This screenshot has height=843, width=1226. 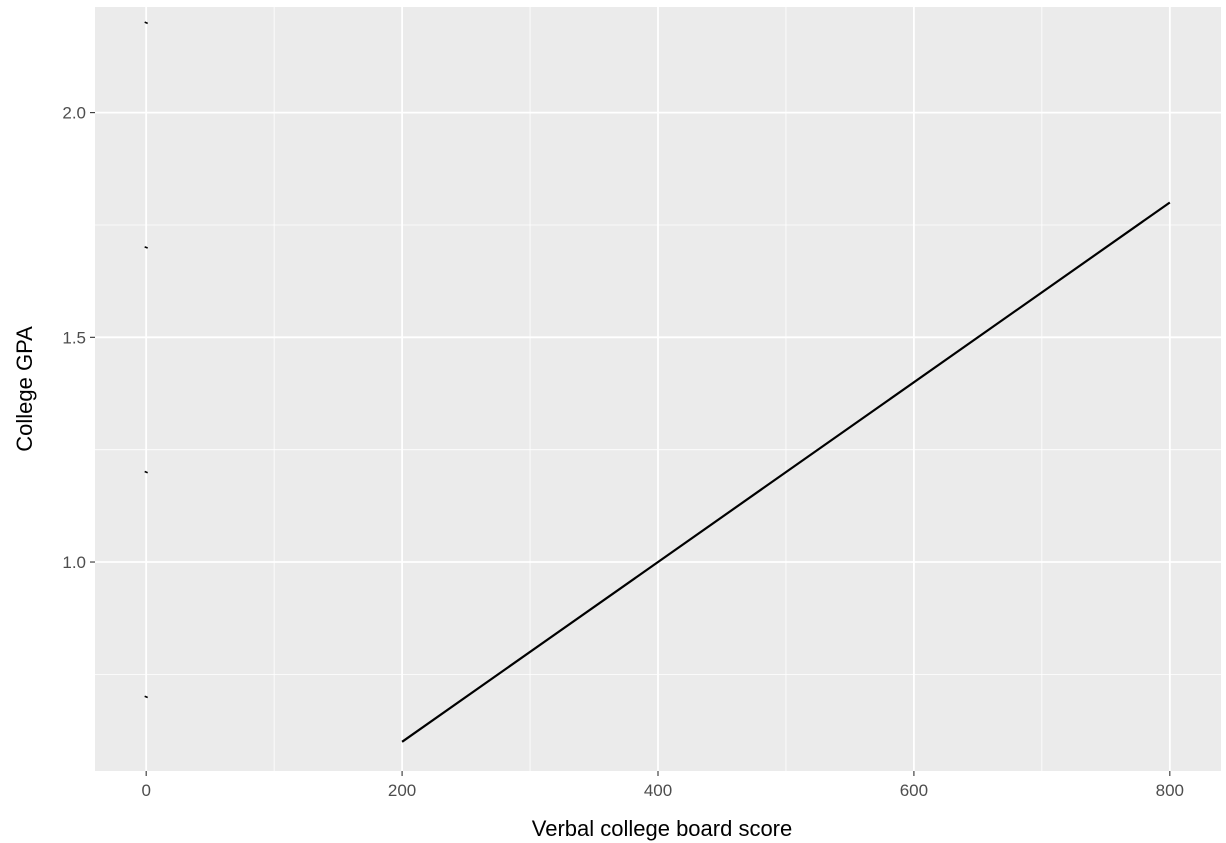 I want to click on x-axis-title: Verbal college board score, so click(x=662, y=828).